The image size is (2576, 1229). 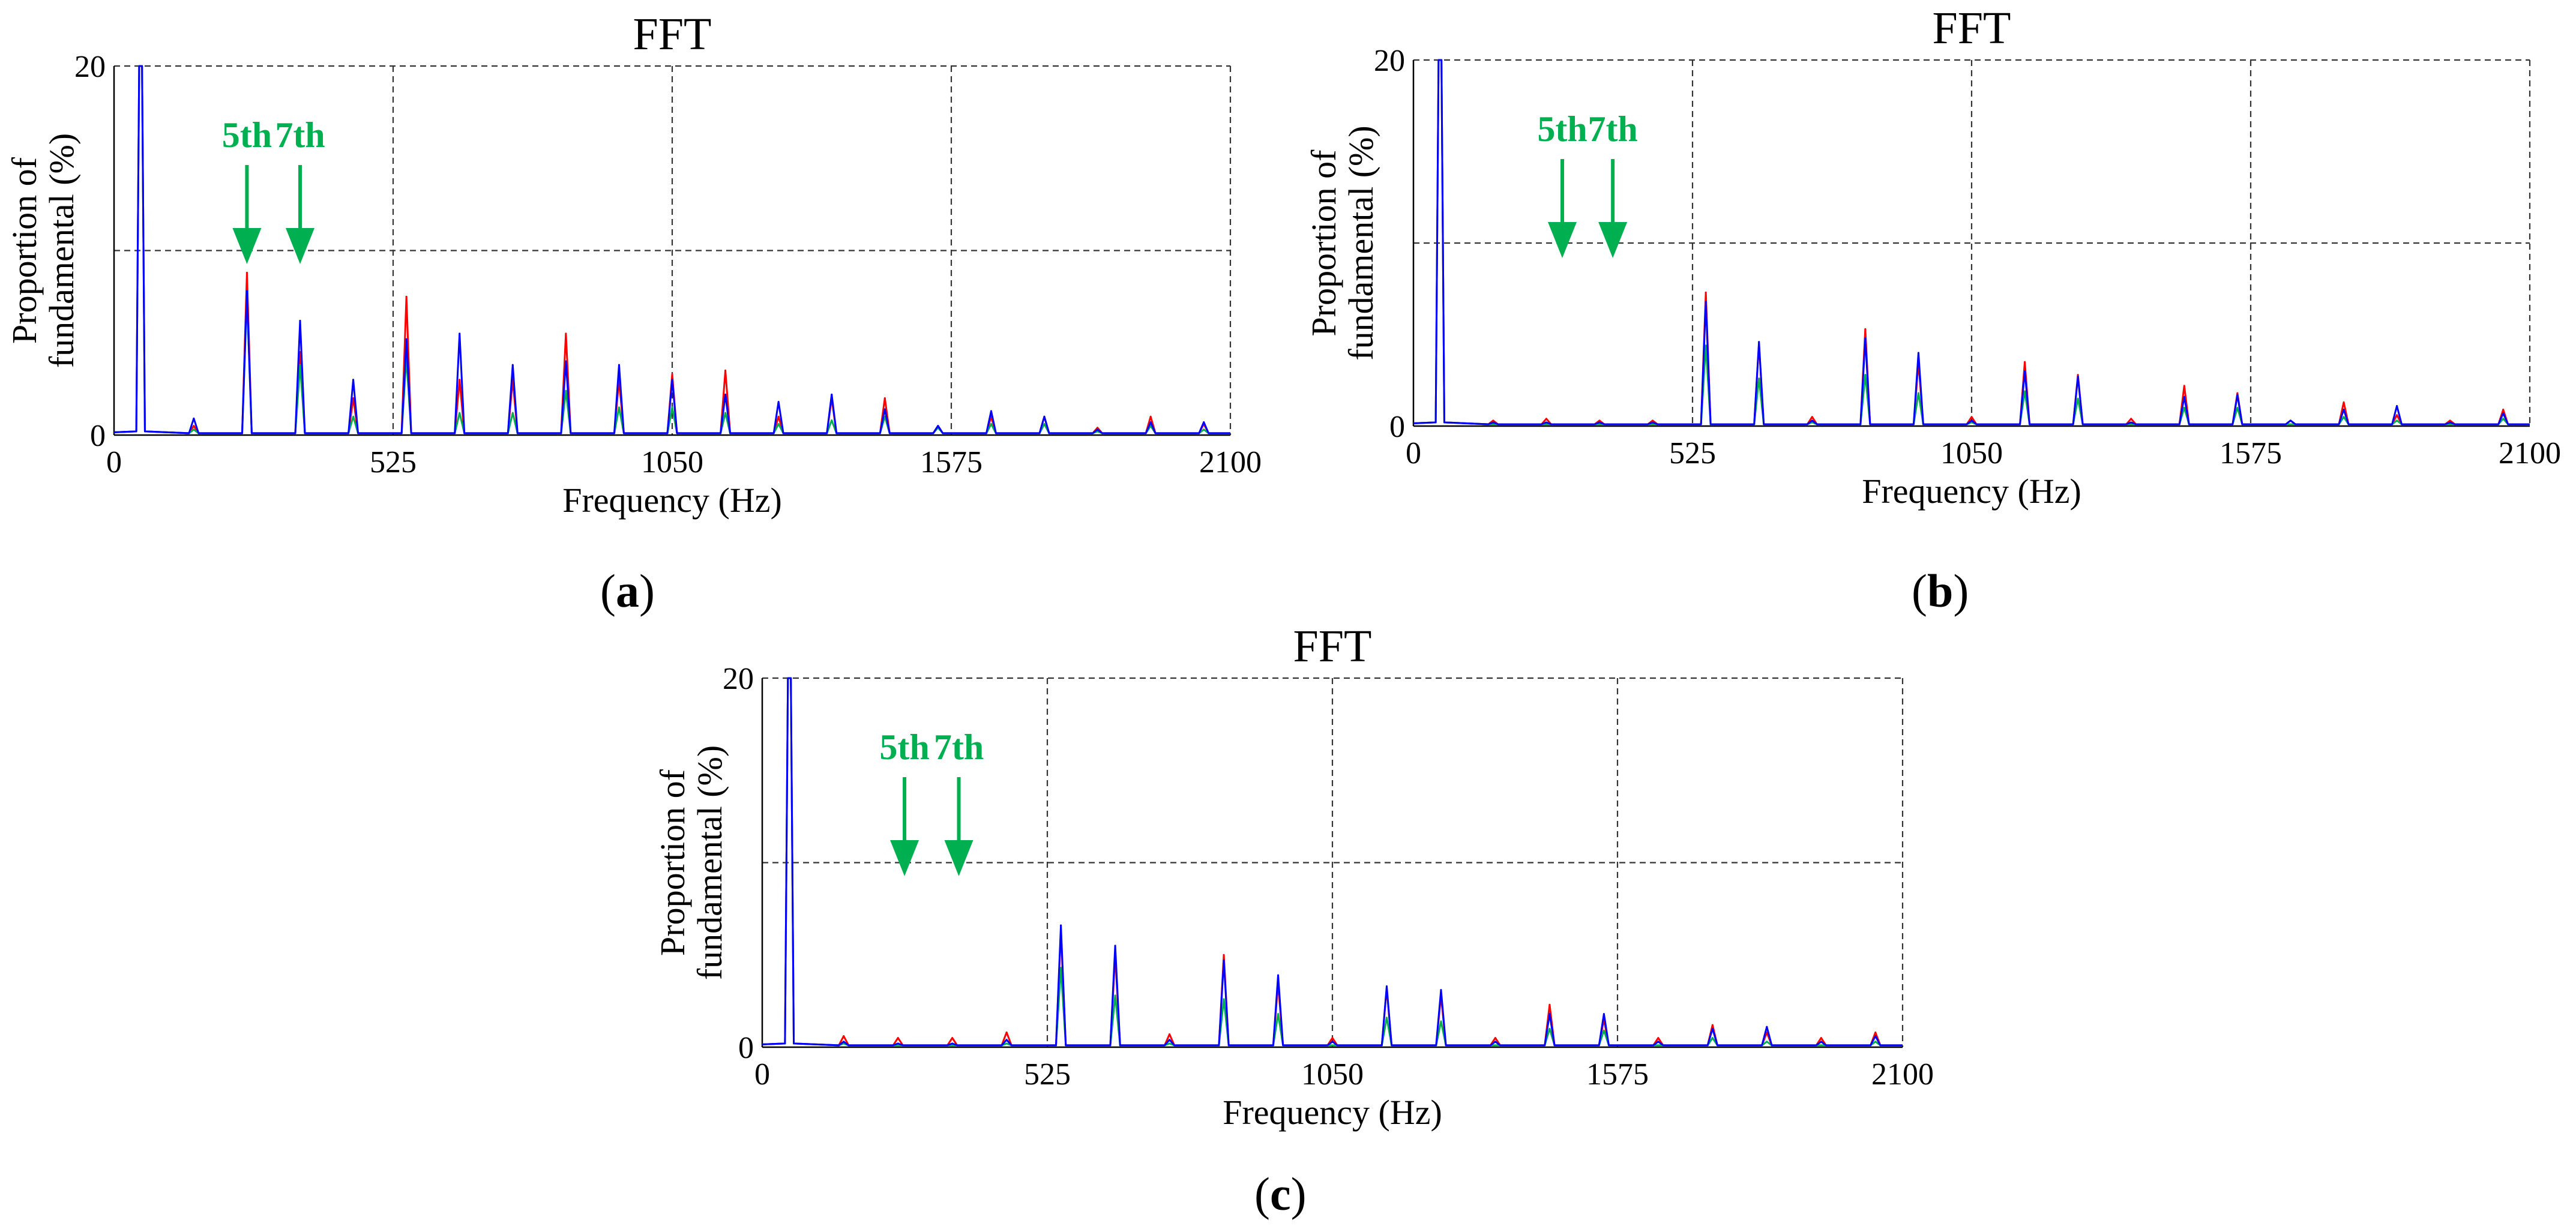 I want to click on caption-c: (c), so click(x=1280, y=1194).